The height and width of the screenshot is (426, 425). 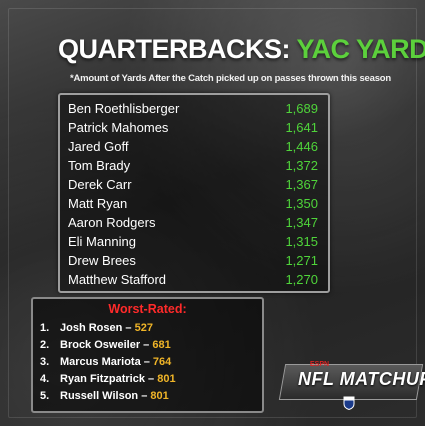 I want to click on list-item: 2. Brock Osweiler – 681, so click(x=105, y=345).